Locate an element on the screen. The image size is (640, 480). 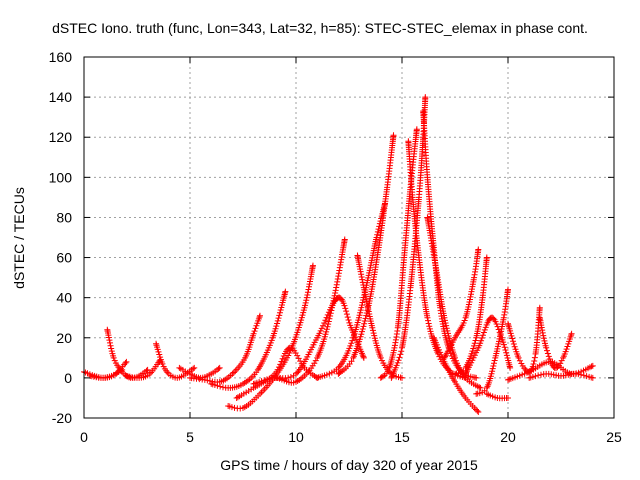
y-tick-label: 80 is located at coordinates (64, 217).